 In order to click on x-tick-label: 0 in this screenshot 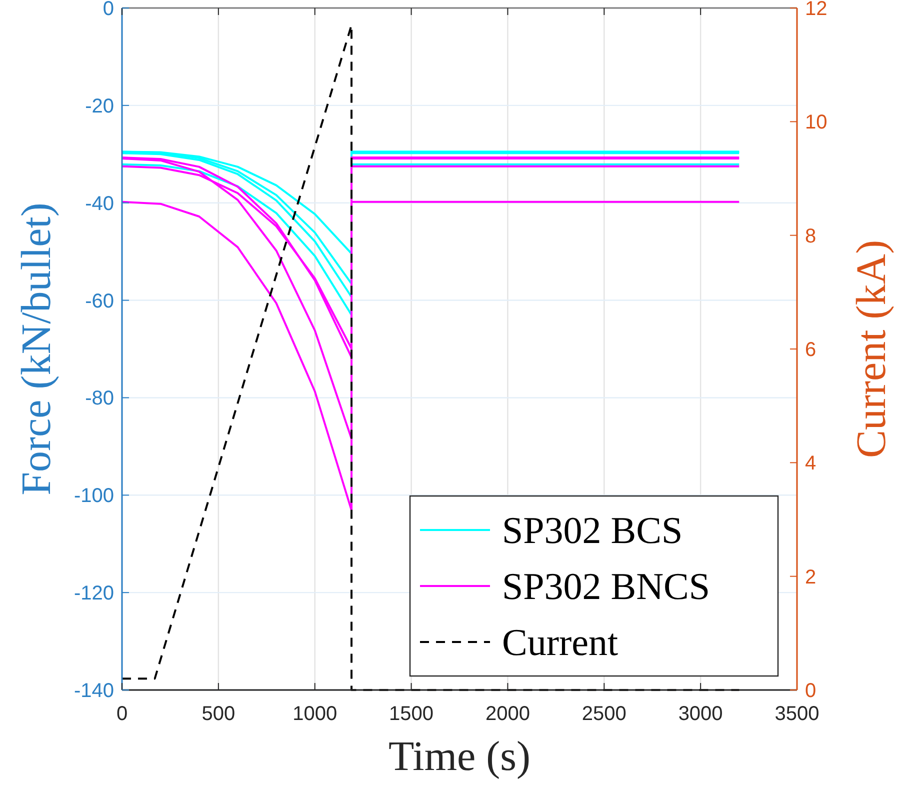, I will do `click(122, 714)`.